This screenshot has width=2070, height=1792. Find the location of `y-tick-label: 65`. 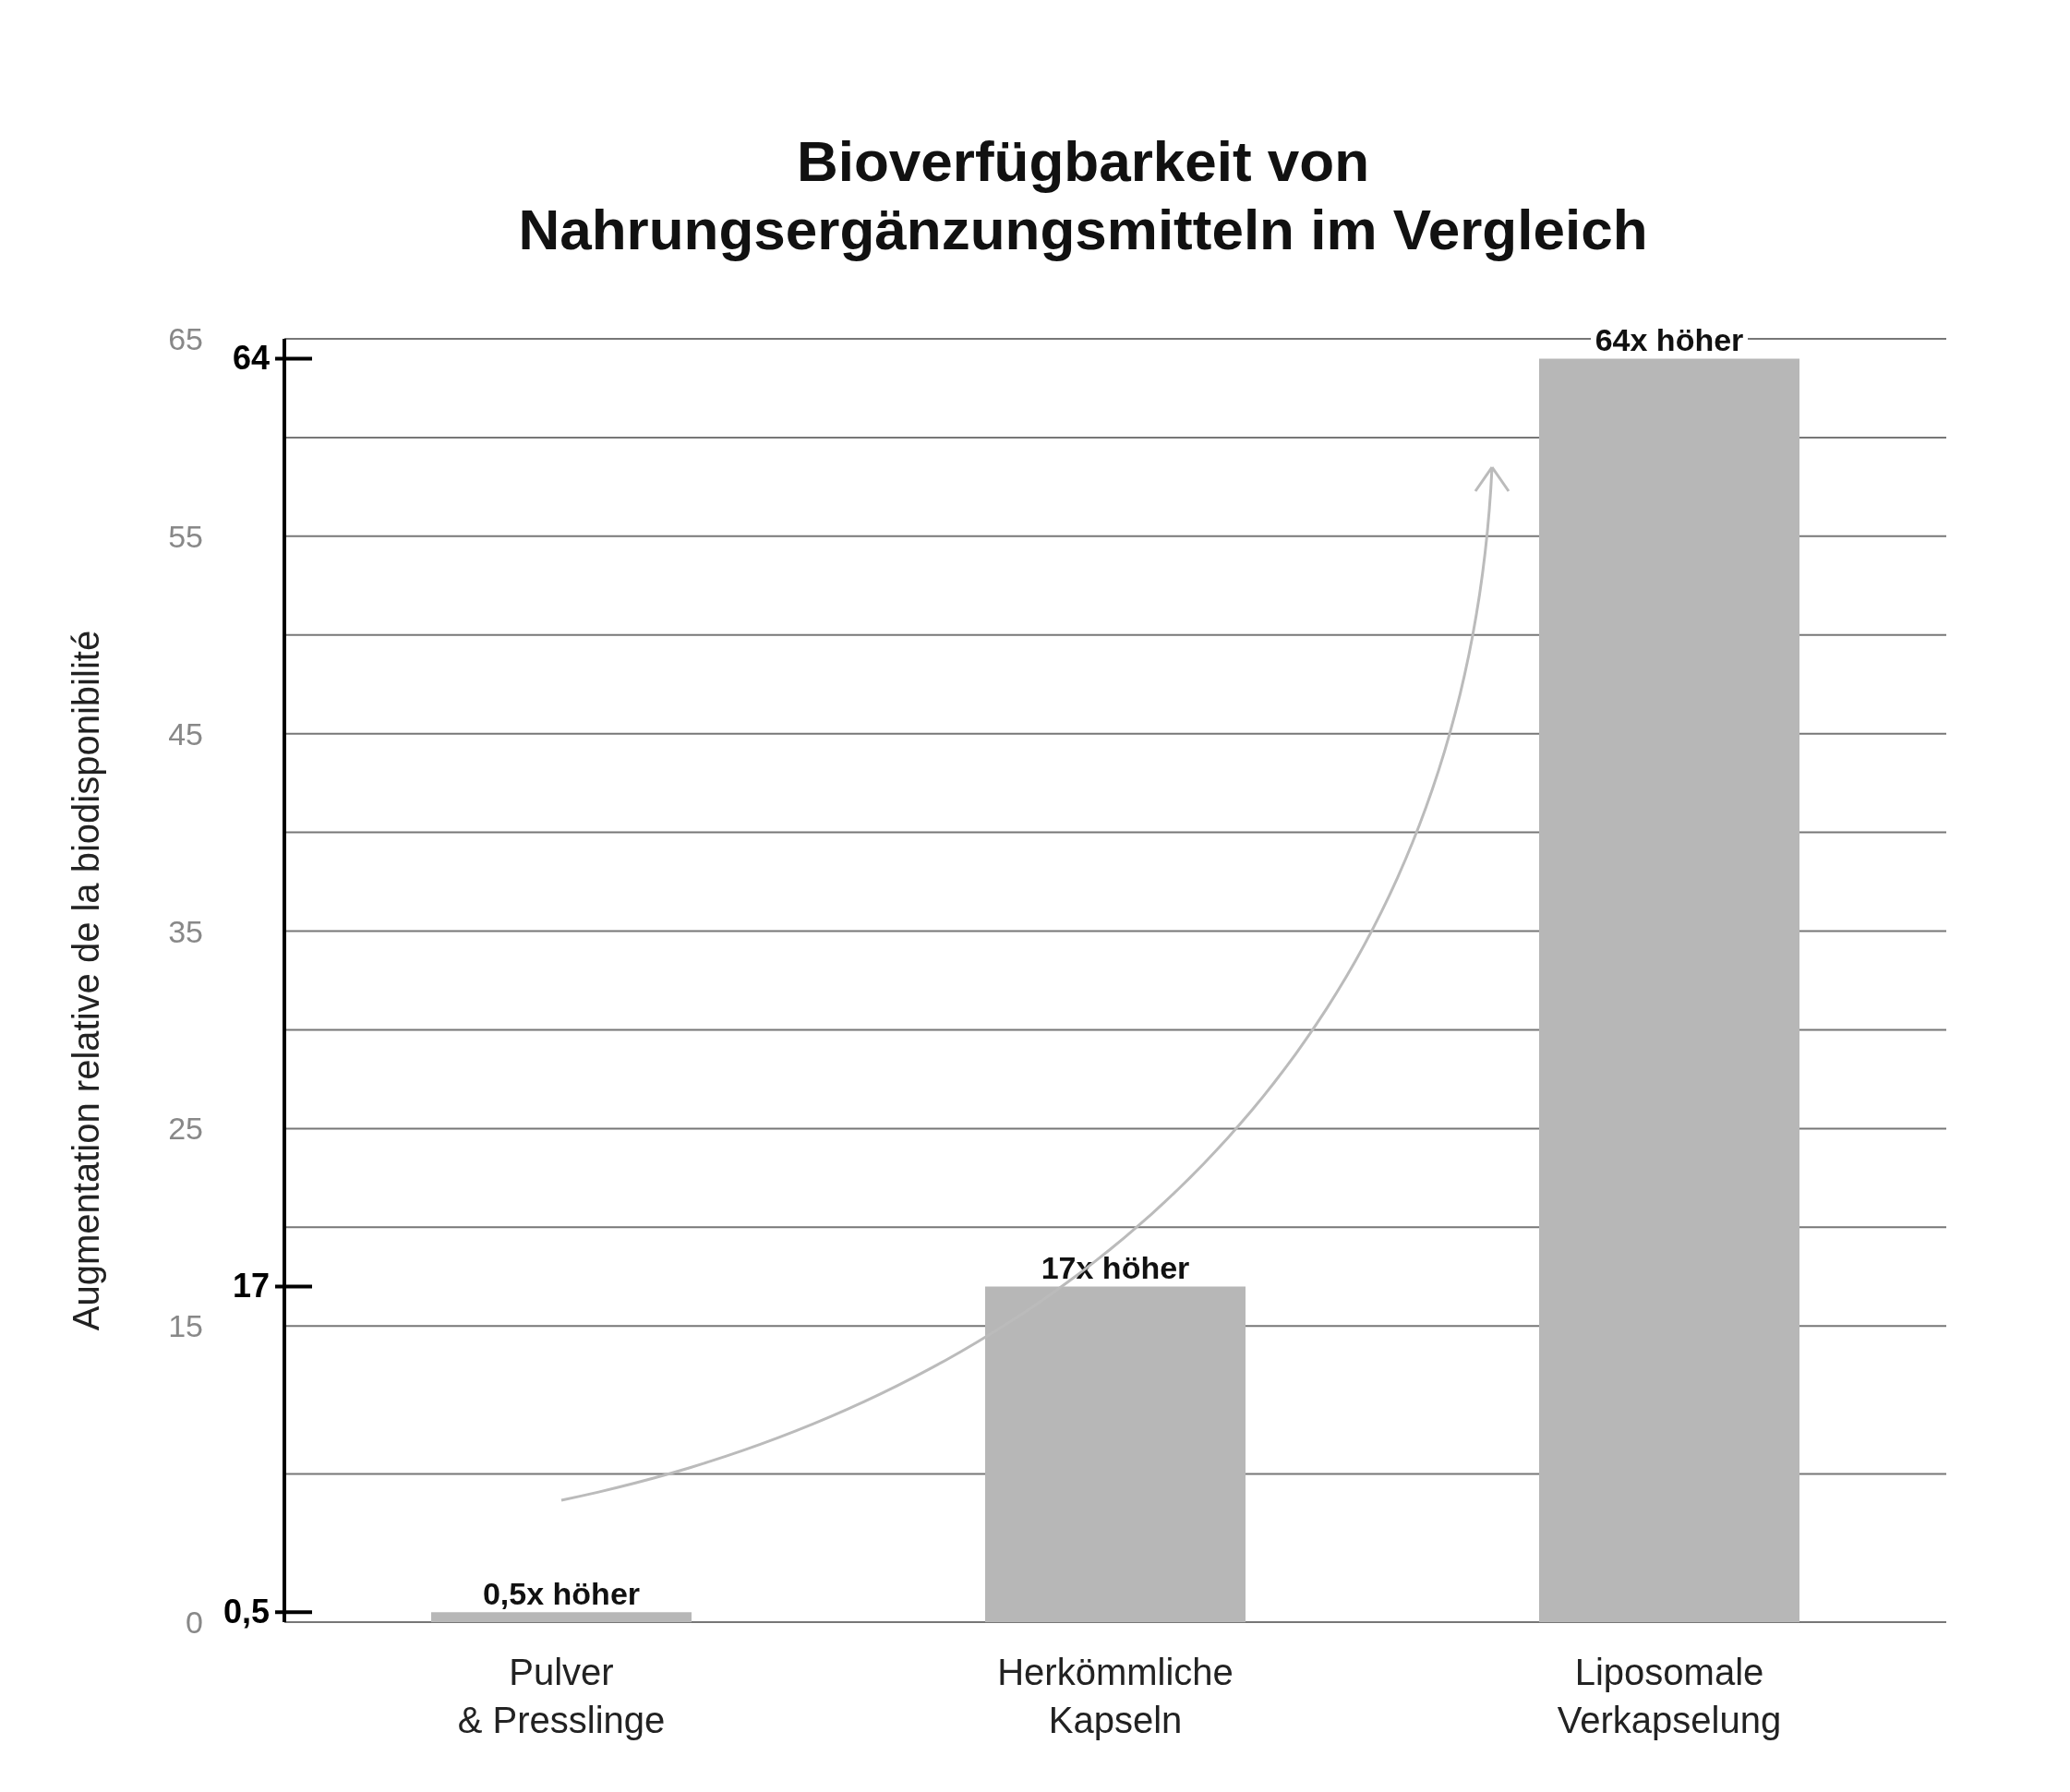

y-tick-label: 65 is located at coordinates (185, 338).